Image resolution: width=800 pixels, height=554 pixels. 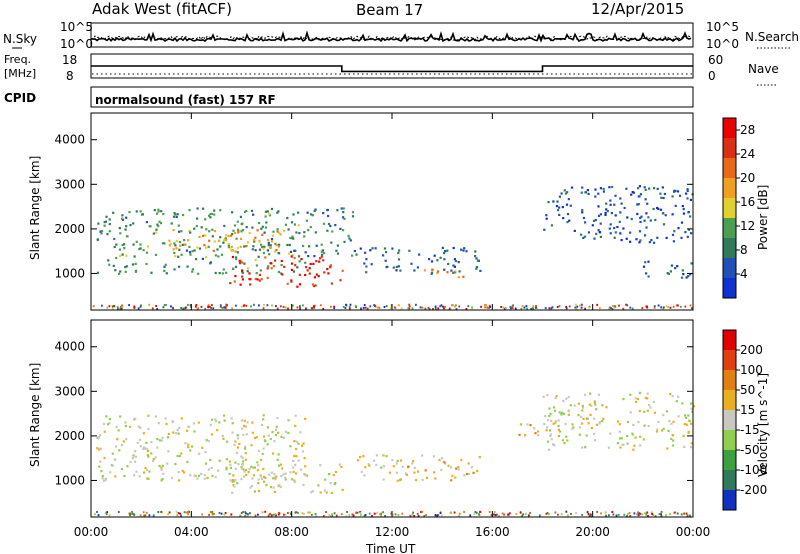 What do you see at coordinates (35, 208) in the screenshot?
I see `power-y-label: Slant Range [km]` at bounding box center [35, 208].